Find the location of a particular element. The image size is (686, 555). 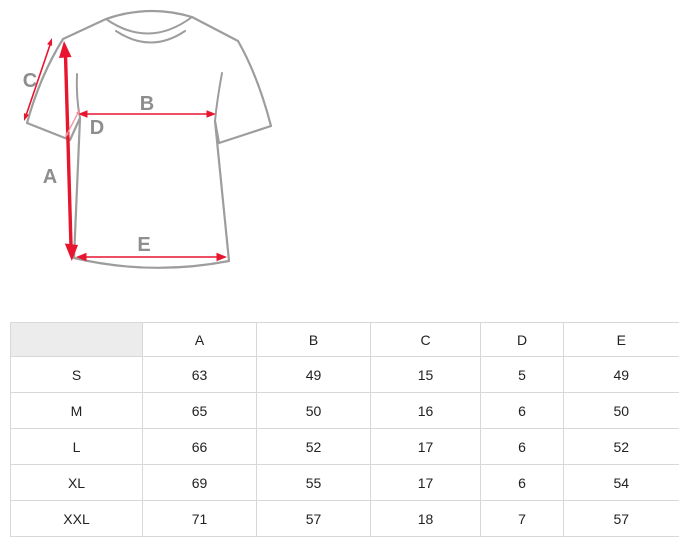

column-header-b: B is located at coordinates (313, 339).